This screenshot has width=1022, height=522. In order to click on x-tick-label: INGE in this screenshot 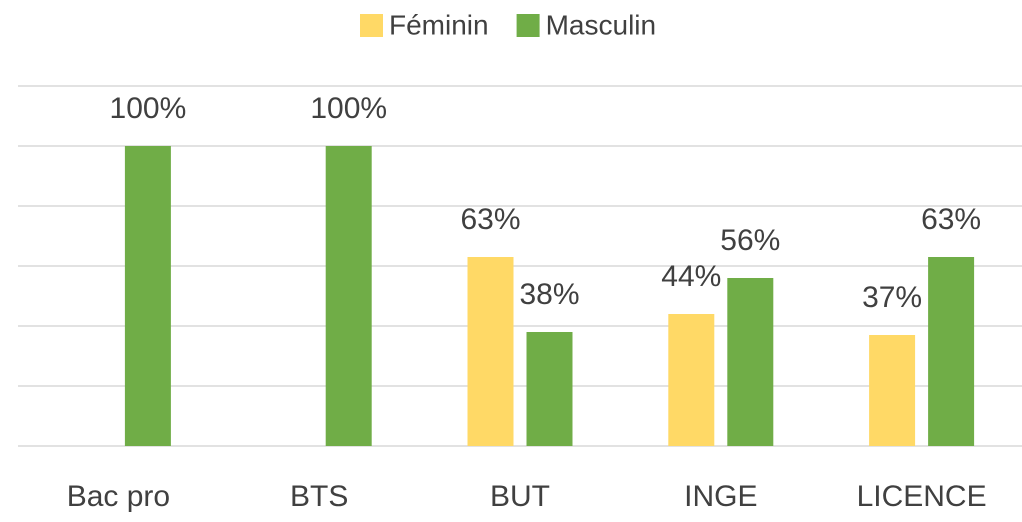, I will do `click(720, 496)`.